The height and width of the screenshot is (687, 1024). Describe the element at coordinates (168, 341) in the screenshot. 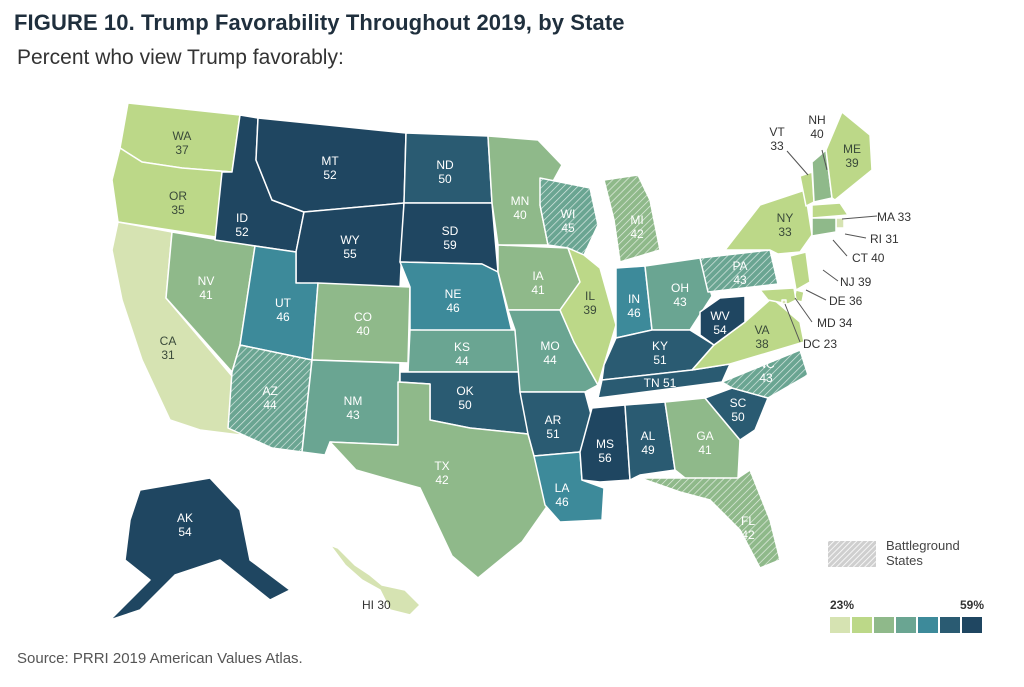

I see `state-label-ca-abbr: CA` at that location.